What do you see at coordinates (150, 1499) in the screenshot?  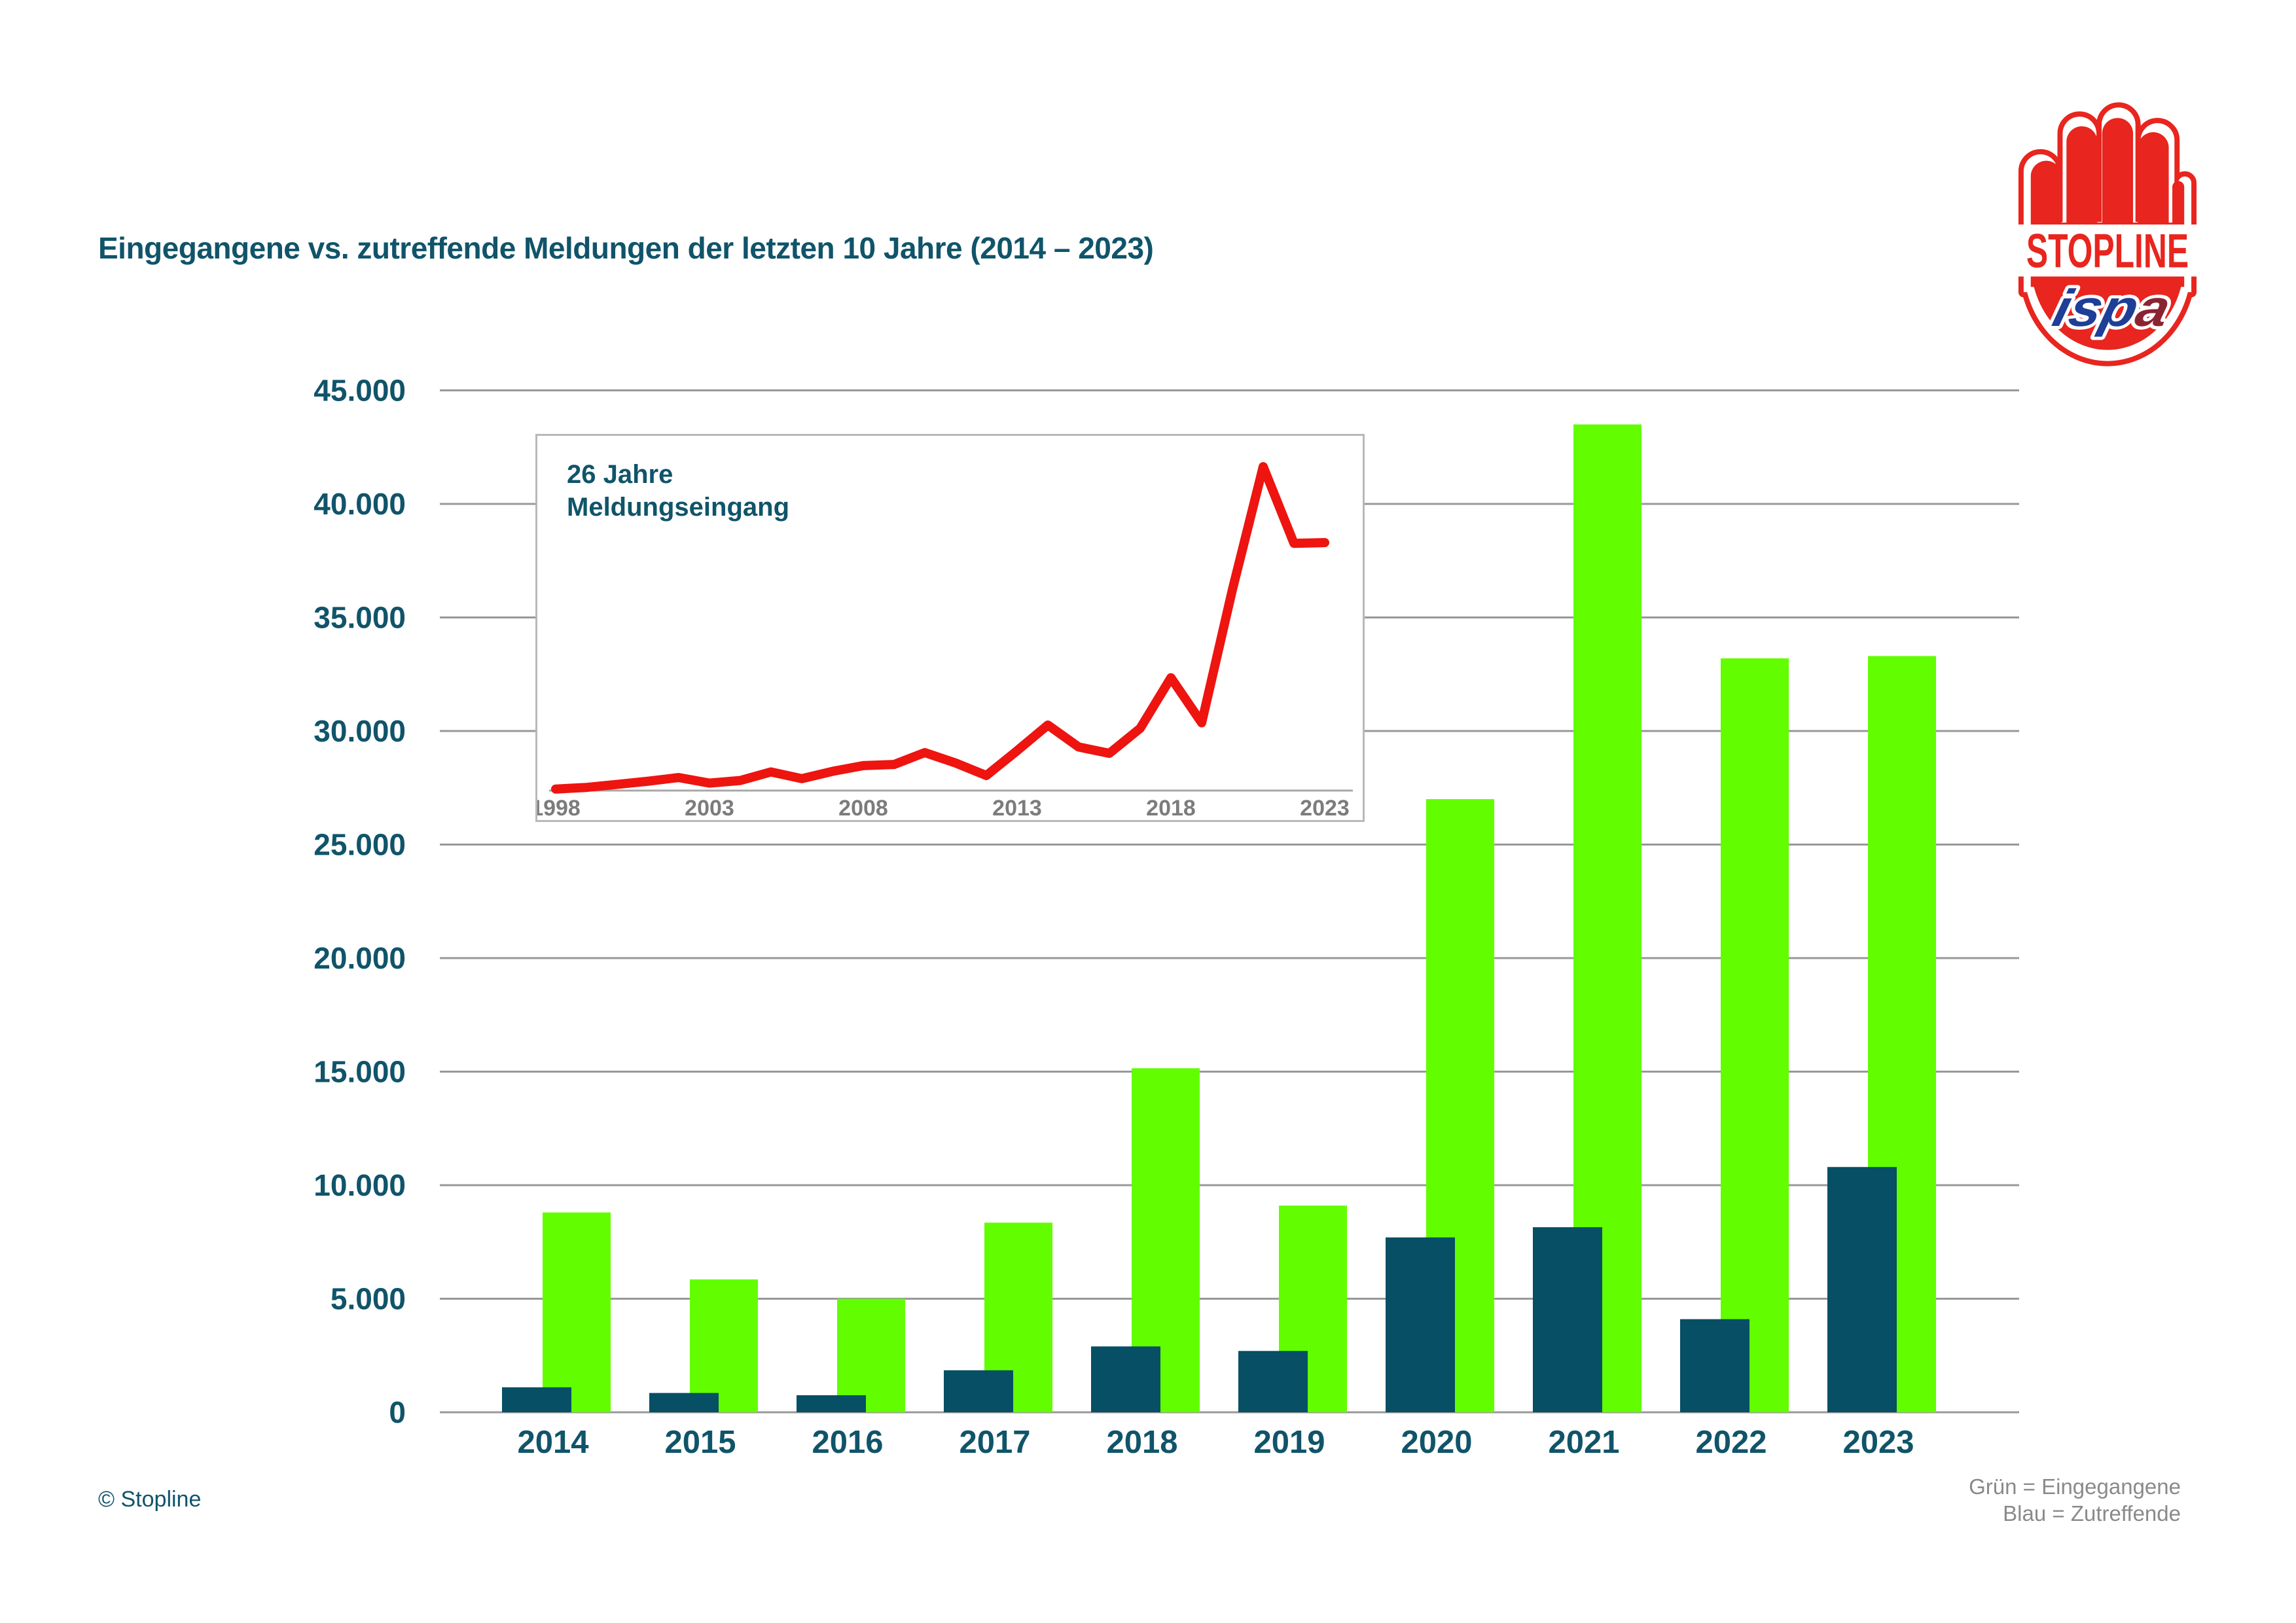 I see `copyright-note: © Stopline` at bounding box center [150, 1499].